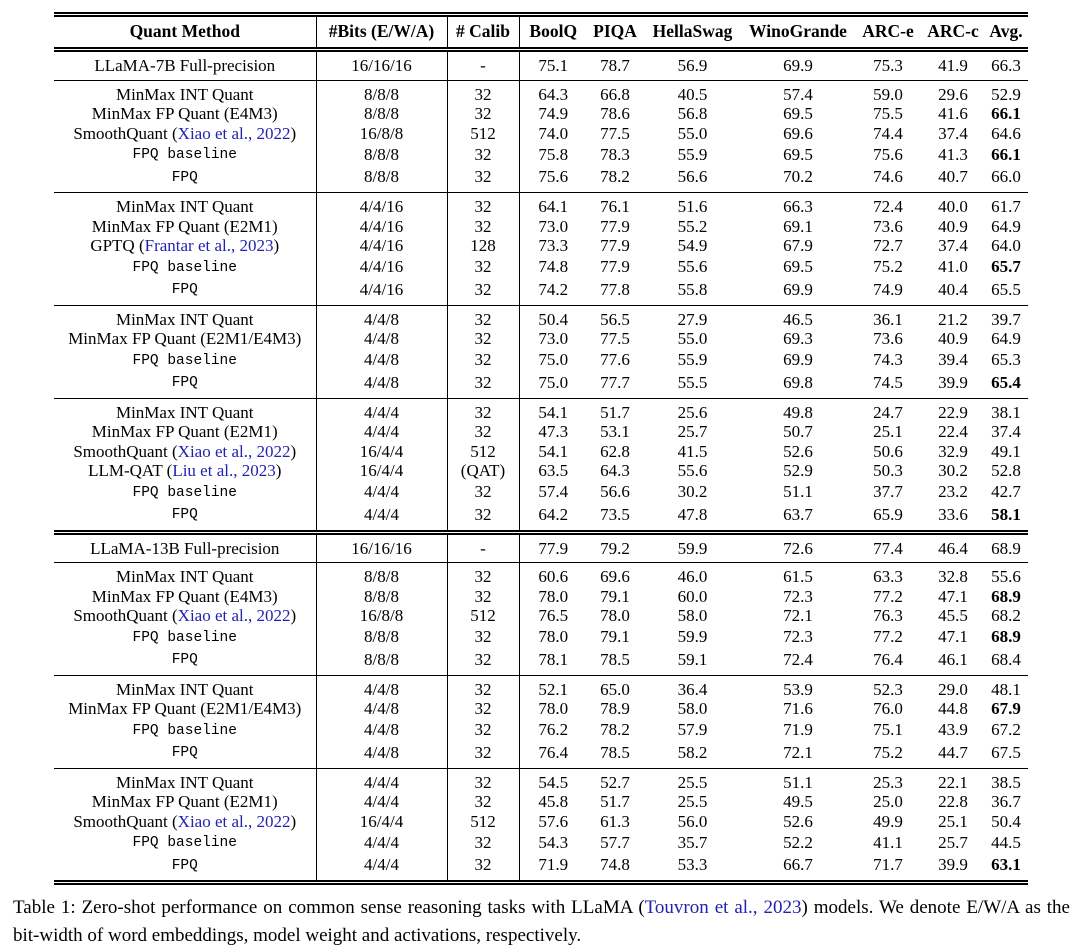 Image resolution: width=1080 pixels, height=950 pixels. I want to click on bits-cell: 8/8/8, so click(382, 636).